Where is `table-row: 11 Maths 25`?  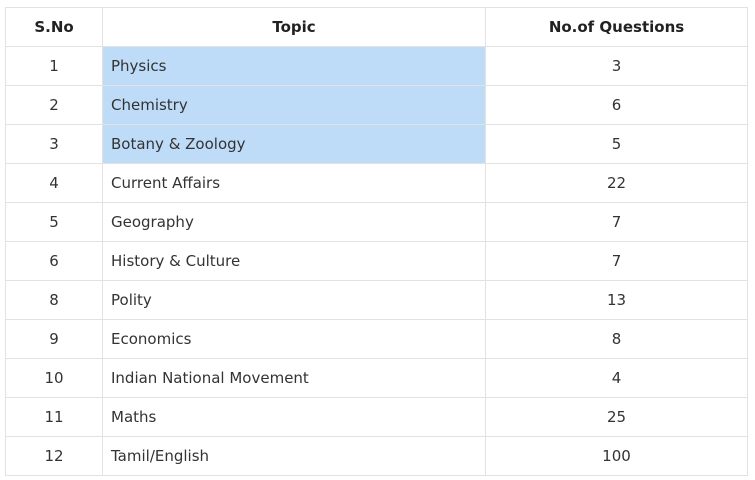
table-row: 11 Maths 25 is located at coordinates (376, 417).